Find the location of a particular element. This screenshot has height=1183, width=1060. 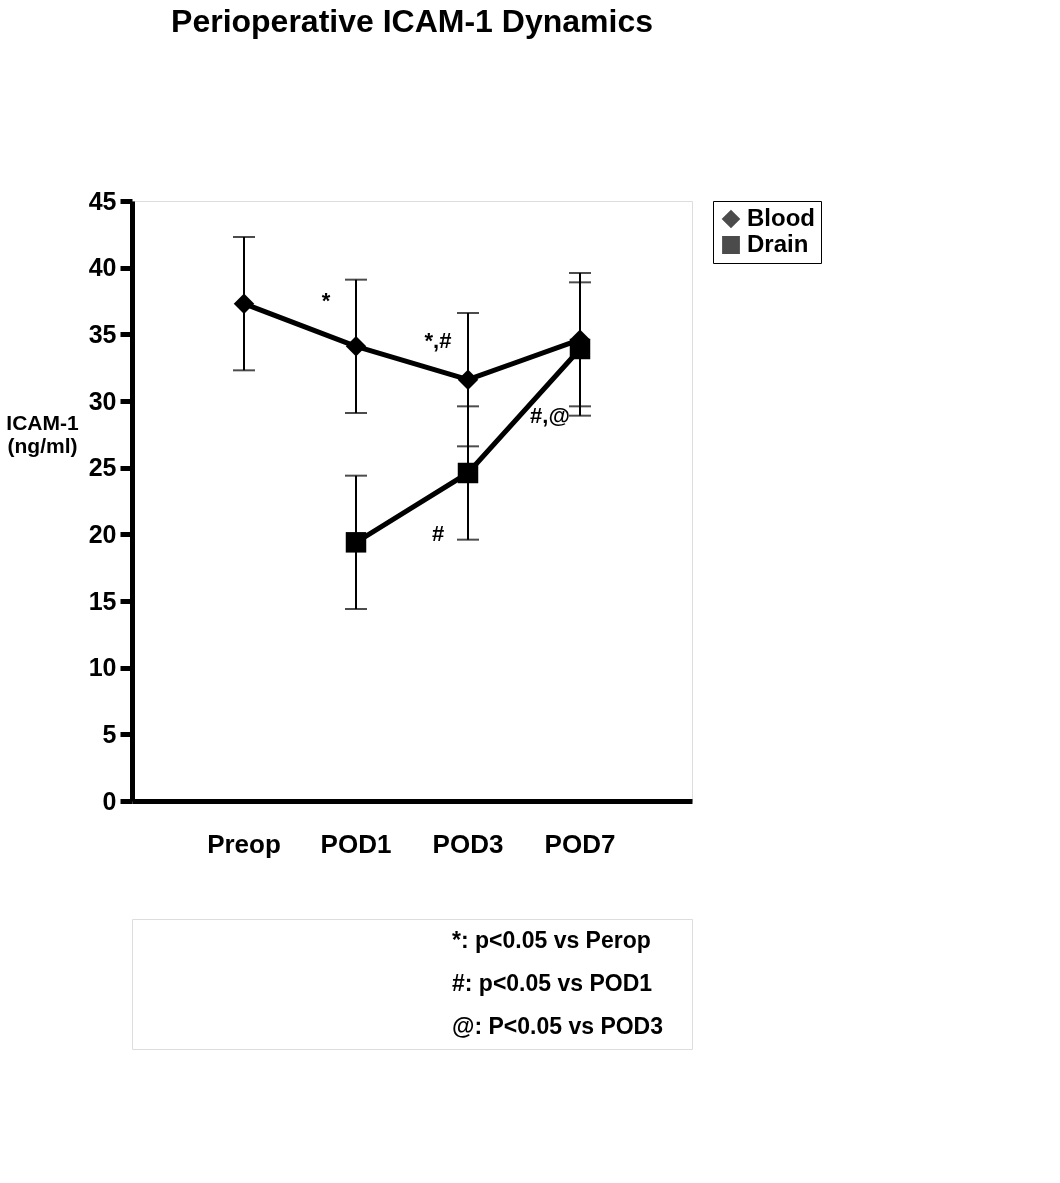

y-tick-label: 0 is located at coordinates (109, 800).